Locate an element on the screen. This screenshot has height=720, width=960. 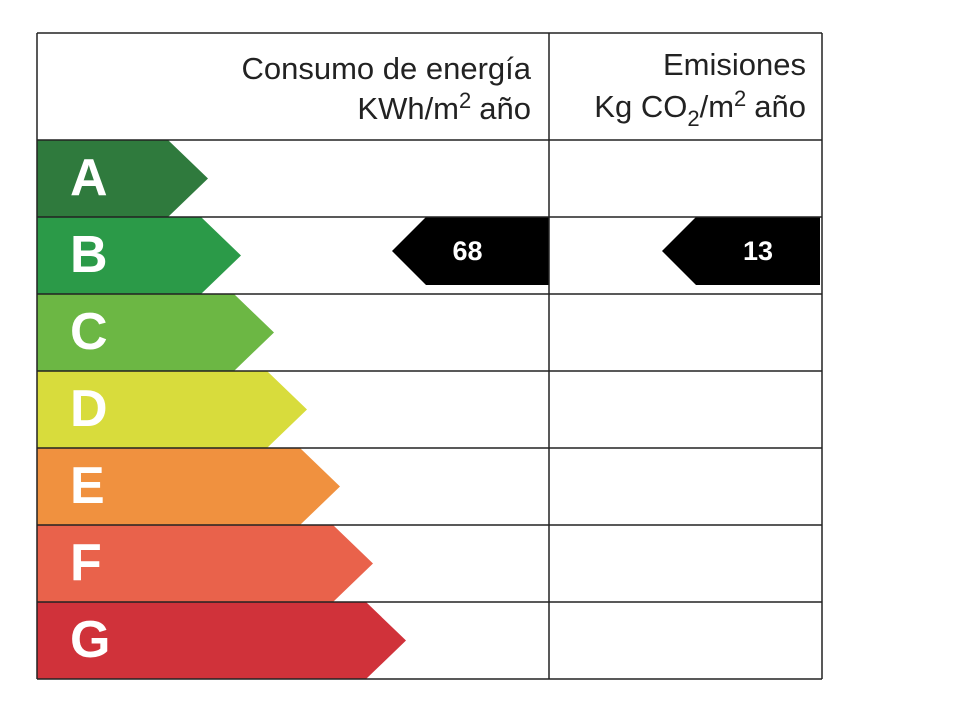
class-letter: A is located at coordinates (89, 178).